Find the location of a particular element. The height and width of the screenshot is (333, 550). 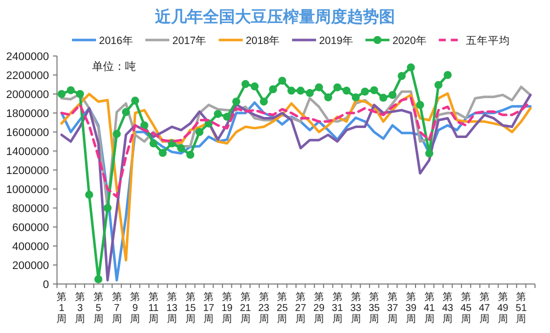

legend-label: 2018年 is located at coordinates (263, 41).